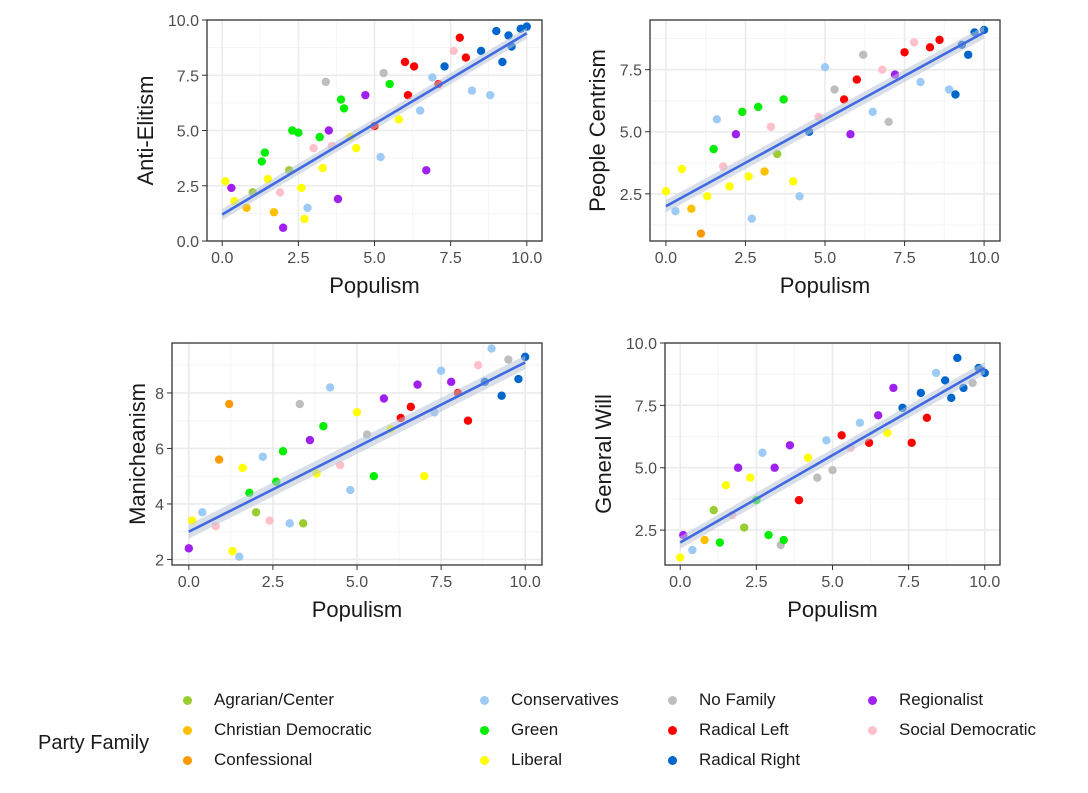  Describe the element at coordinates (728, 730) in the screenshot. I see `legend-item-radical-left: Radical Left` at that location.